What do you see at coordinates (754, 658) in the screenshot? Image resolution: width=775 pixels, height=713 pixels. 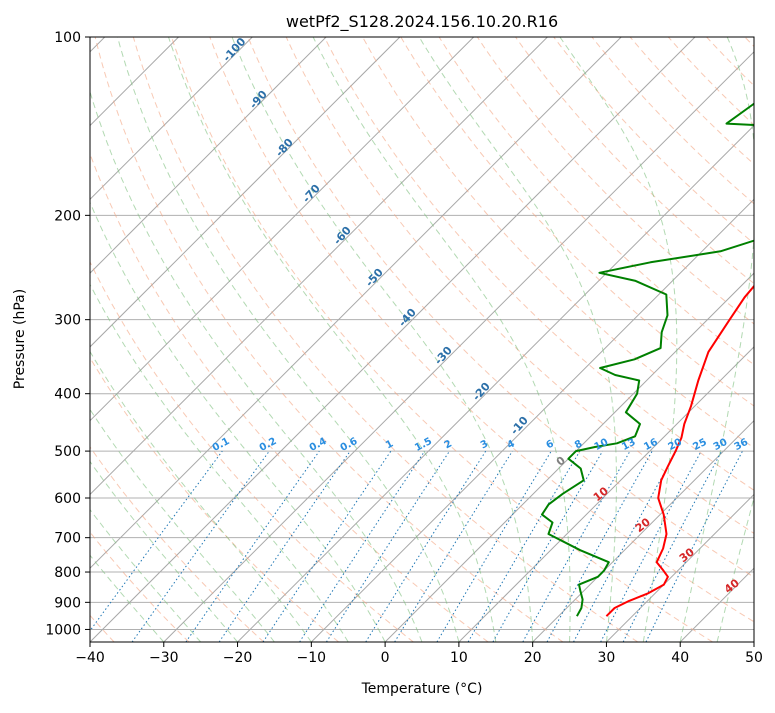 I see `x-tick-label: 50` at bounding box center [754, 658].